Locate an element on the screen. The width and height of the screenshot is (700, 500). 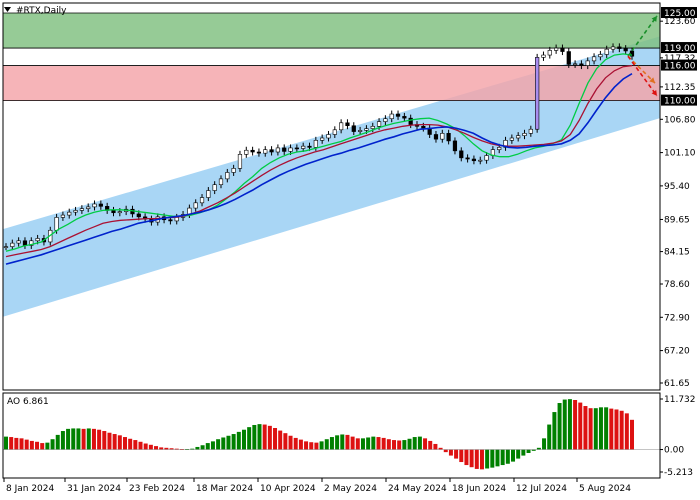
forecast-arrow-down-head is located at coordinates (654, 92).